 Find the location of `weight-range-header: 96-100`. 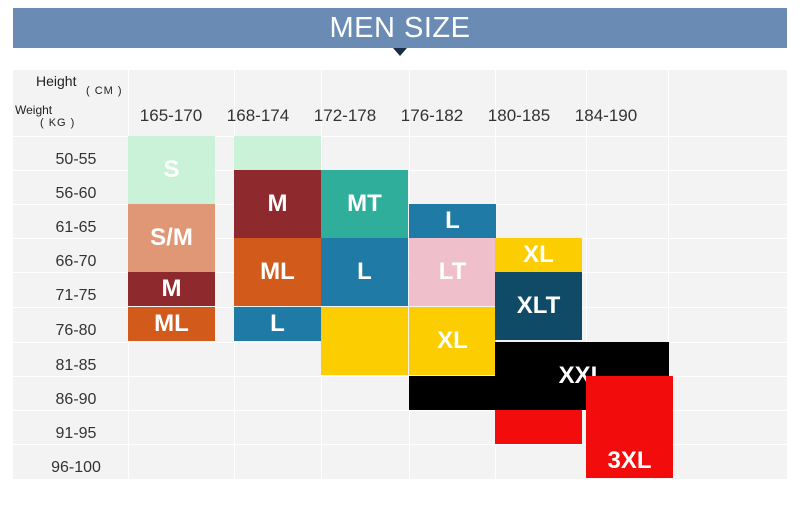

weight-range-header: 96-100 is located at coordinates (76, 467).